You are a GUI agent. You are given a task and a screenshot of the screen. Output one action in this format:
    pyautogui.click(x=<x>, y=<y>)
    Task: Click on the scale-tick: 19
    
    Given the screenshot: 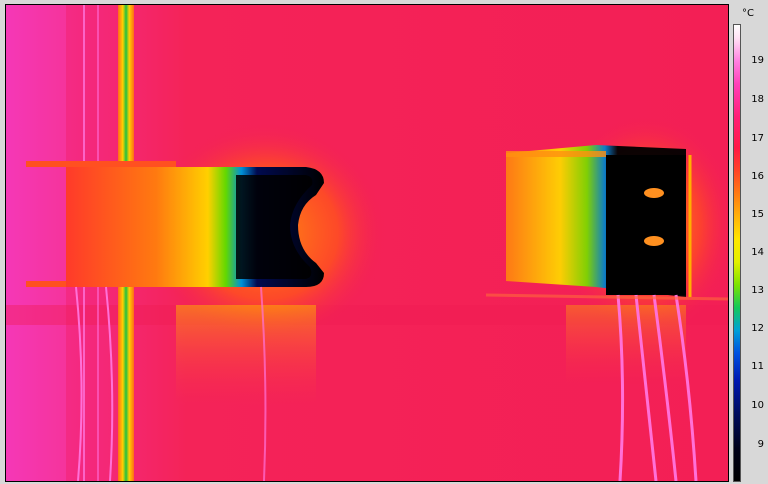 What is the action you would take?
    pyautogui.click(x=757, y=60)
    